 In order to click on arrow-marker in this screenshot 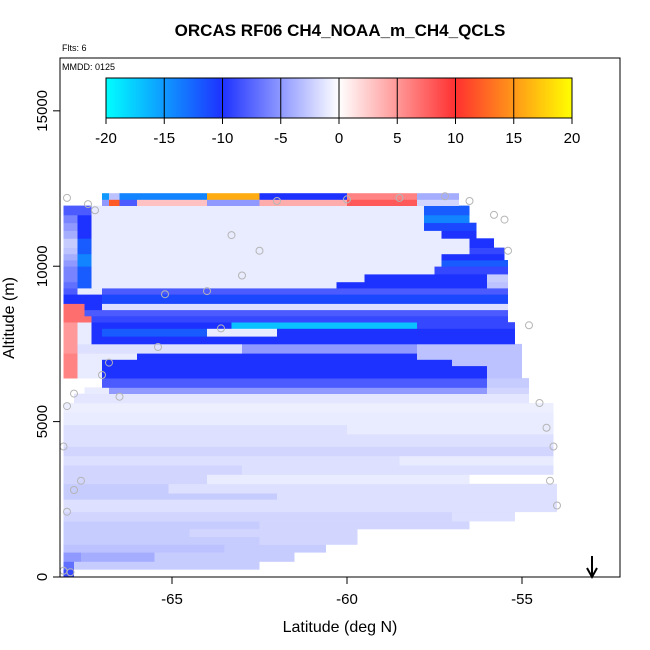, I will do `click(592, 568)`.